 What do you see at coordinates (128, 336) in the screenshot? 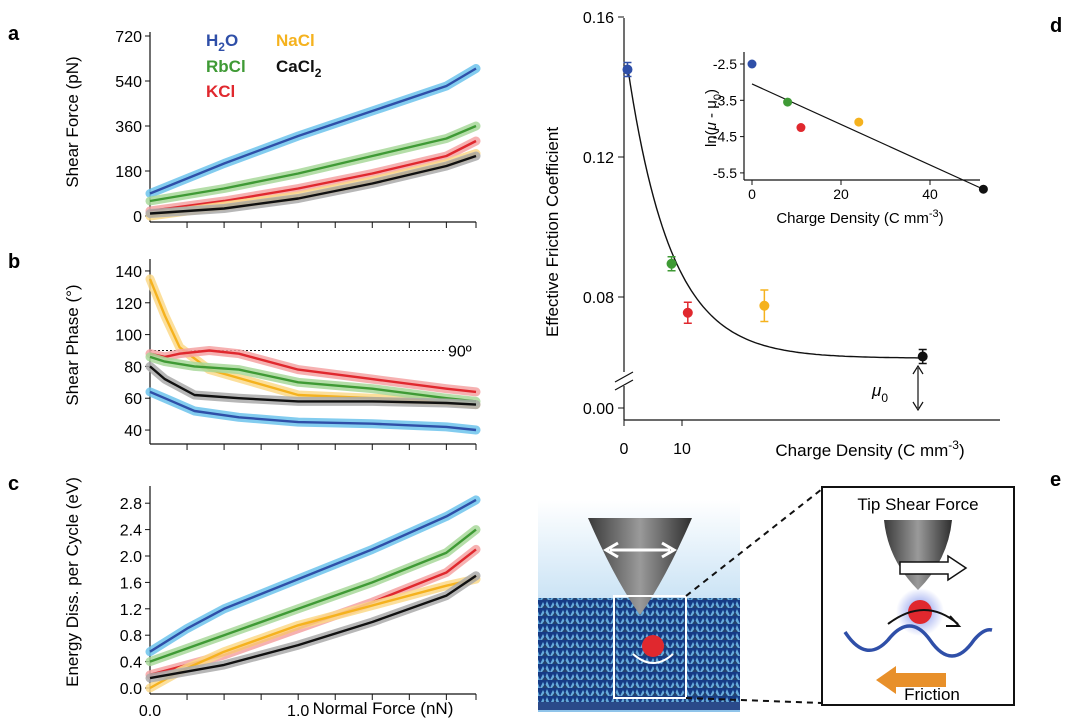
I see `y-tick-label: 100` at bounding box center [128, 336].